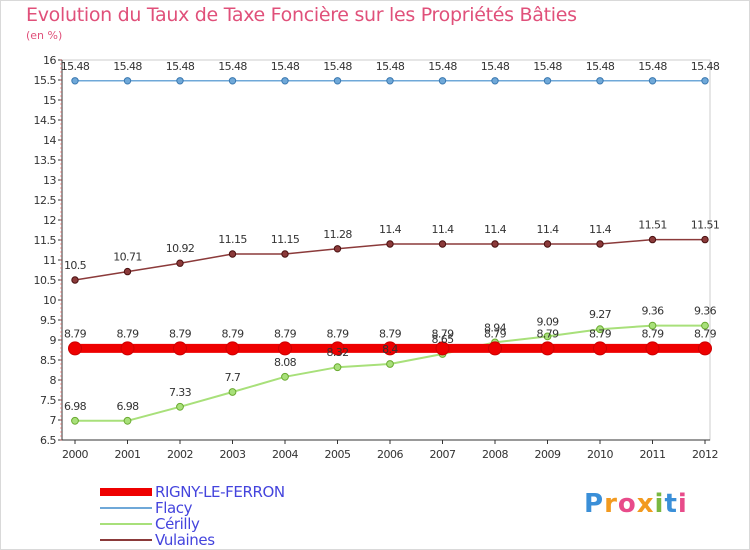 The image size is (750, 550). What do you see at coordinates (645, 504) in the screenshot?
I see `logo-letter: x` at bounding box center [645, 504].